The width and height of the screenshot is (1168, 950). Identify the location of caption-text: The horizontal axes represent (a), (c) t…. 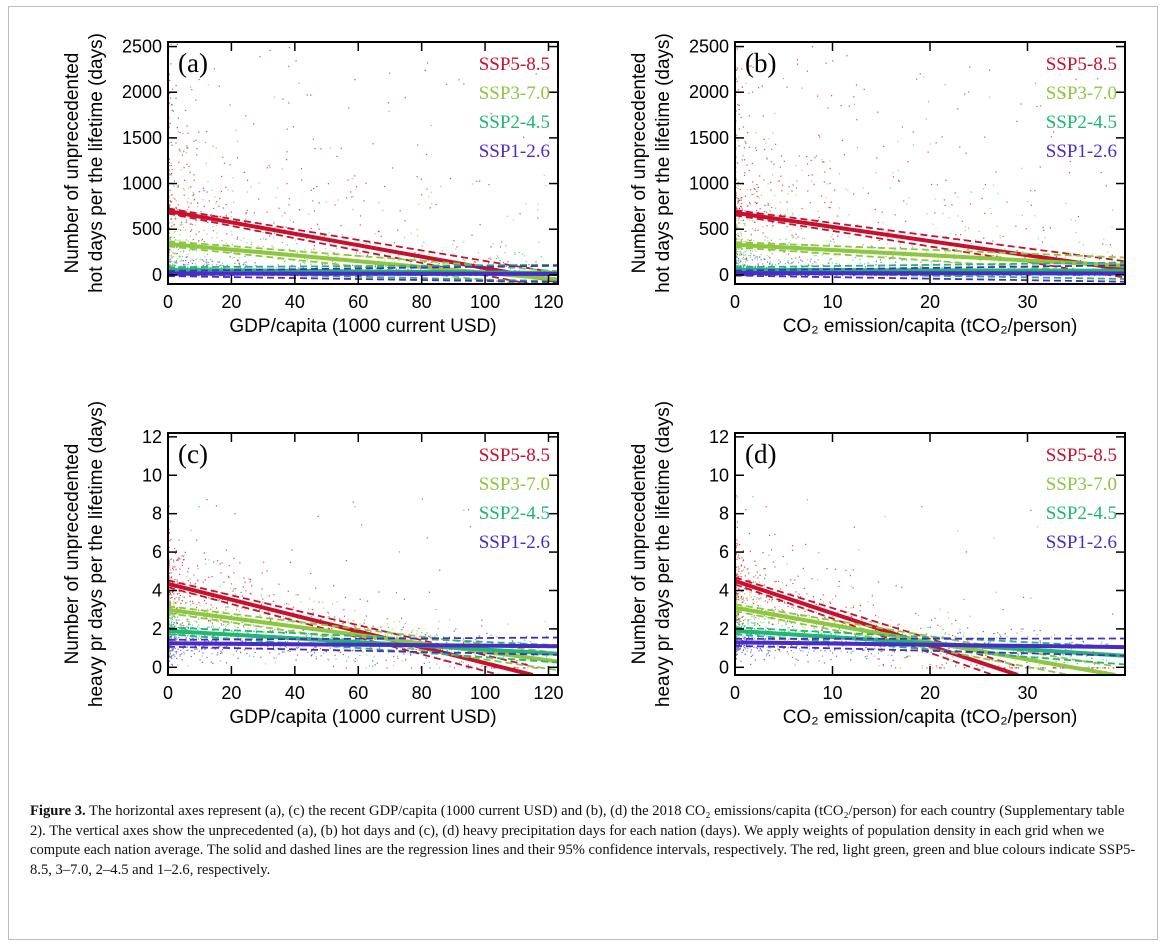
(583, 840).